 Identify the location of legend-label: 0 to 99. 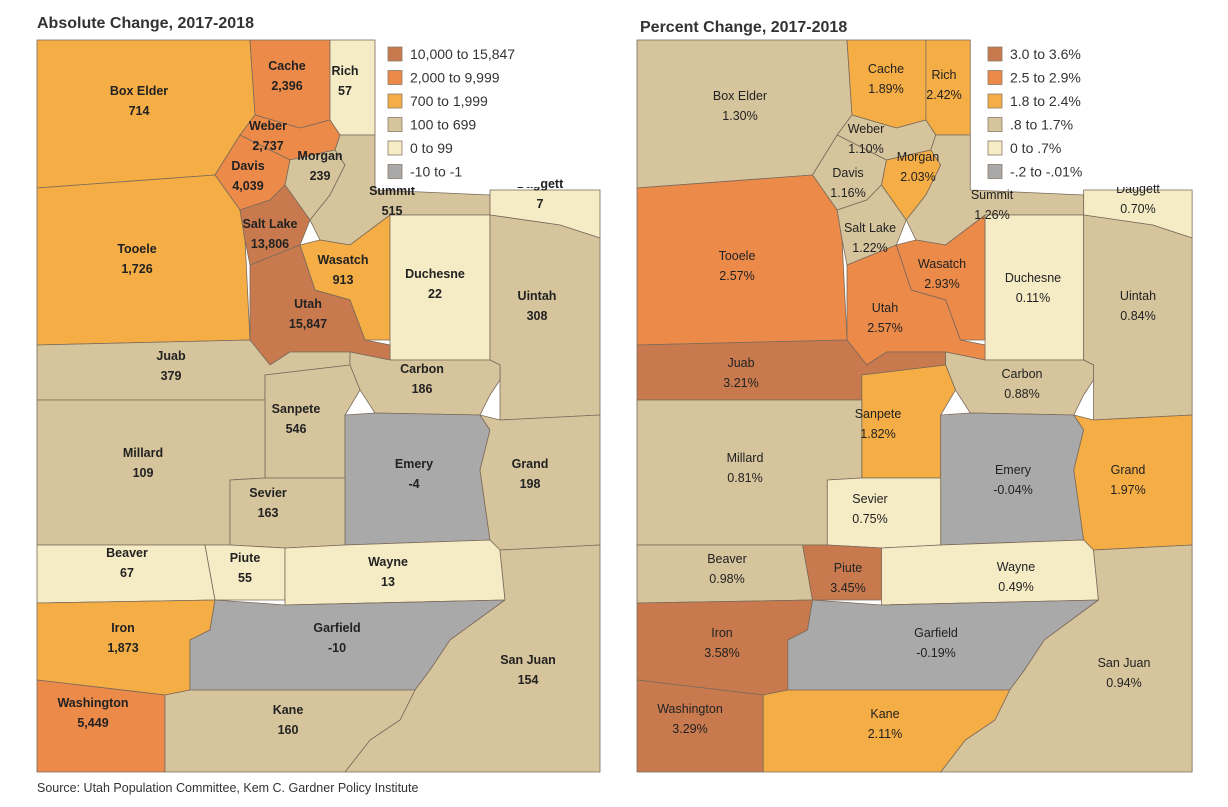
(431, 148).